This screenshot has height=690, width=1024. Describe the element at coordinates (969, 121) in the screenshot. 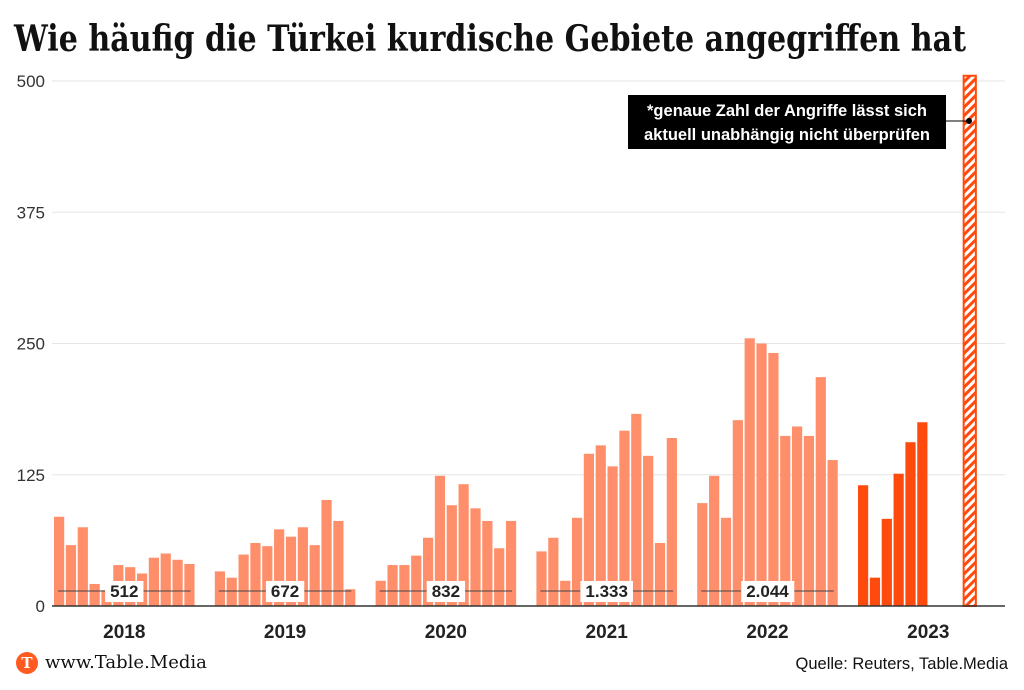

I see `annotation-dot` at that location.